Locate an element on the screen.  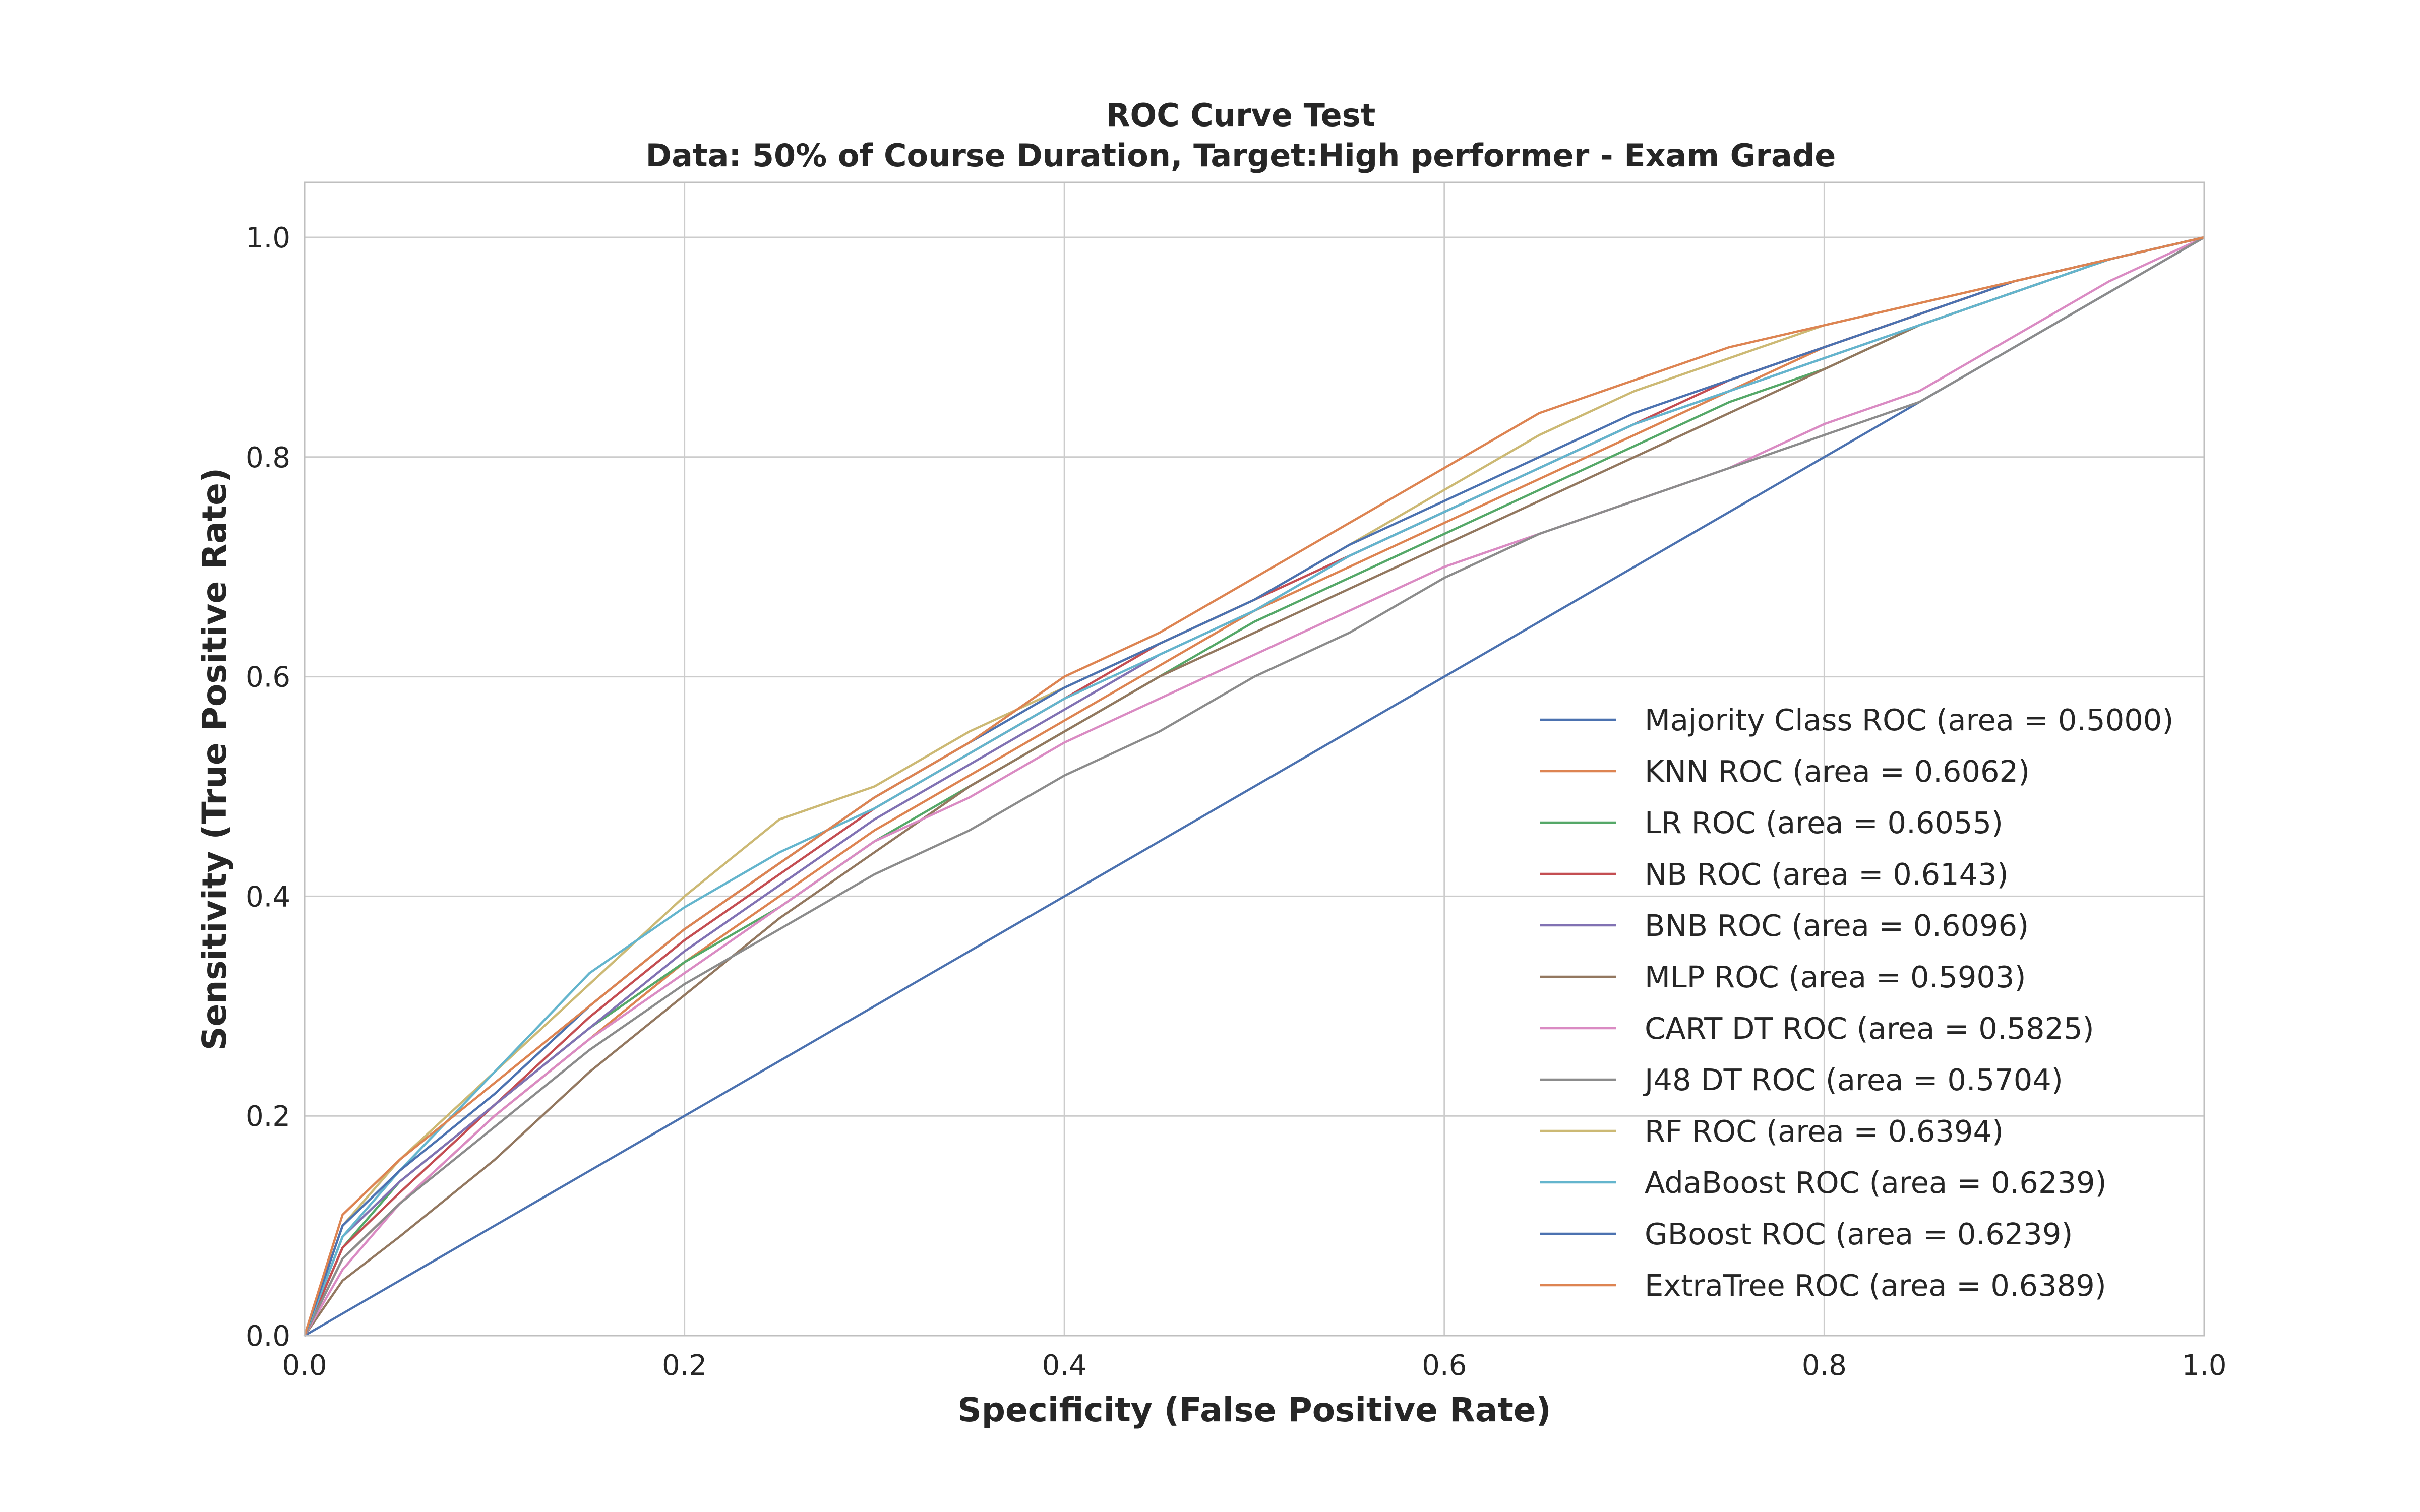
legend-label-3: NB ROC (area = 0.6143) is located at coordinates (1827, 874).